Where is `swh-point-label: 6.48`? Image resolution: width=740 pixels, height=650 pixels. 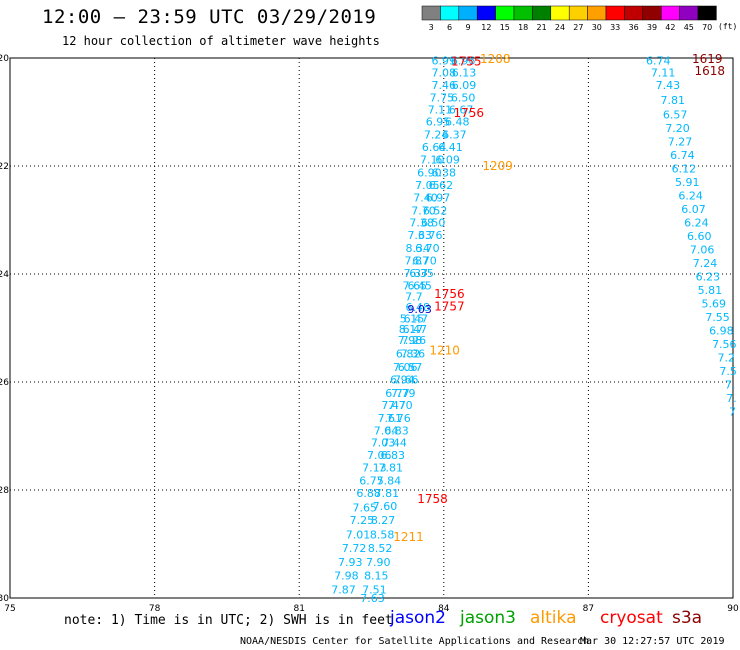 swh-point-label: 6.48 is located at coordinates (457, 122).